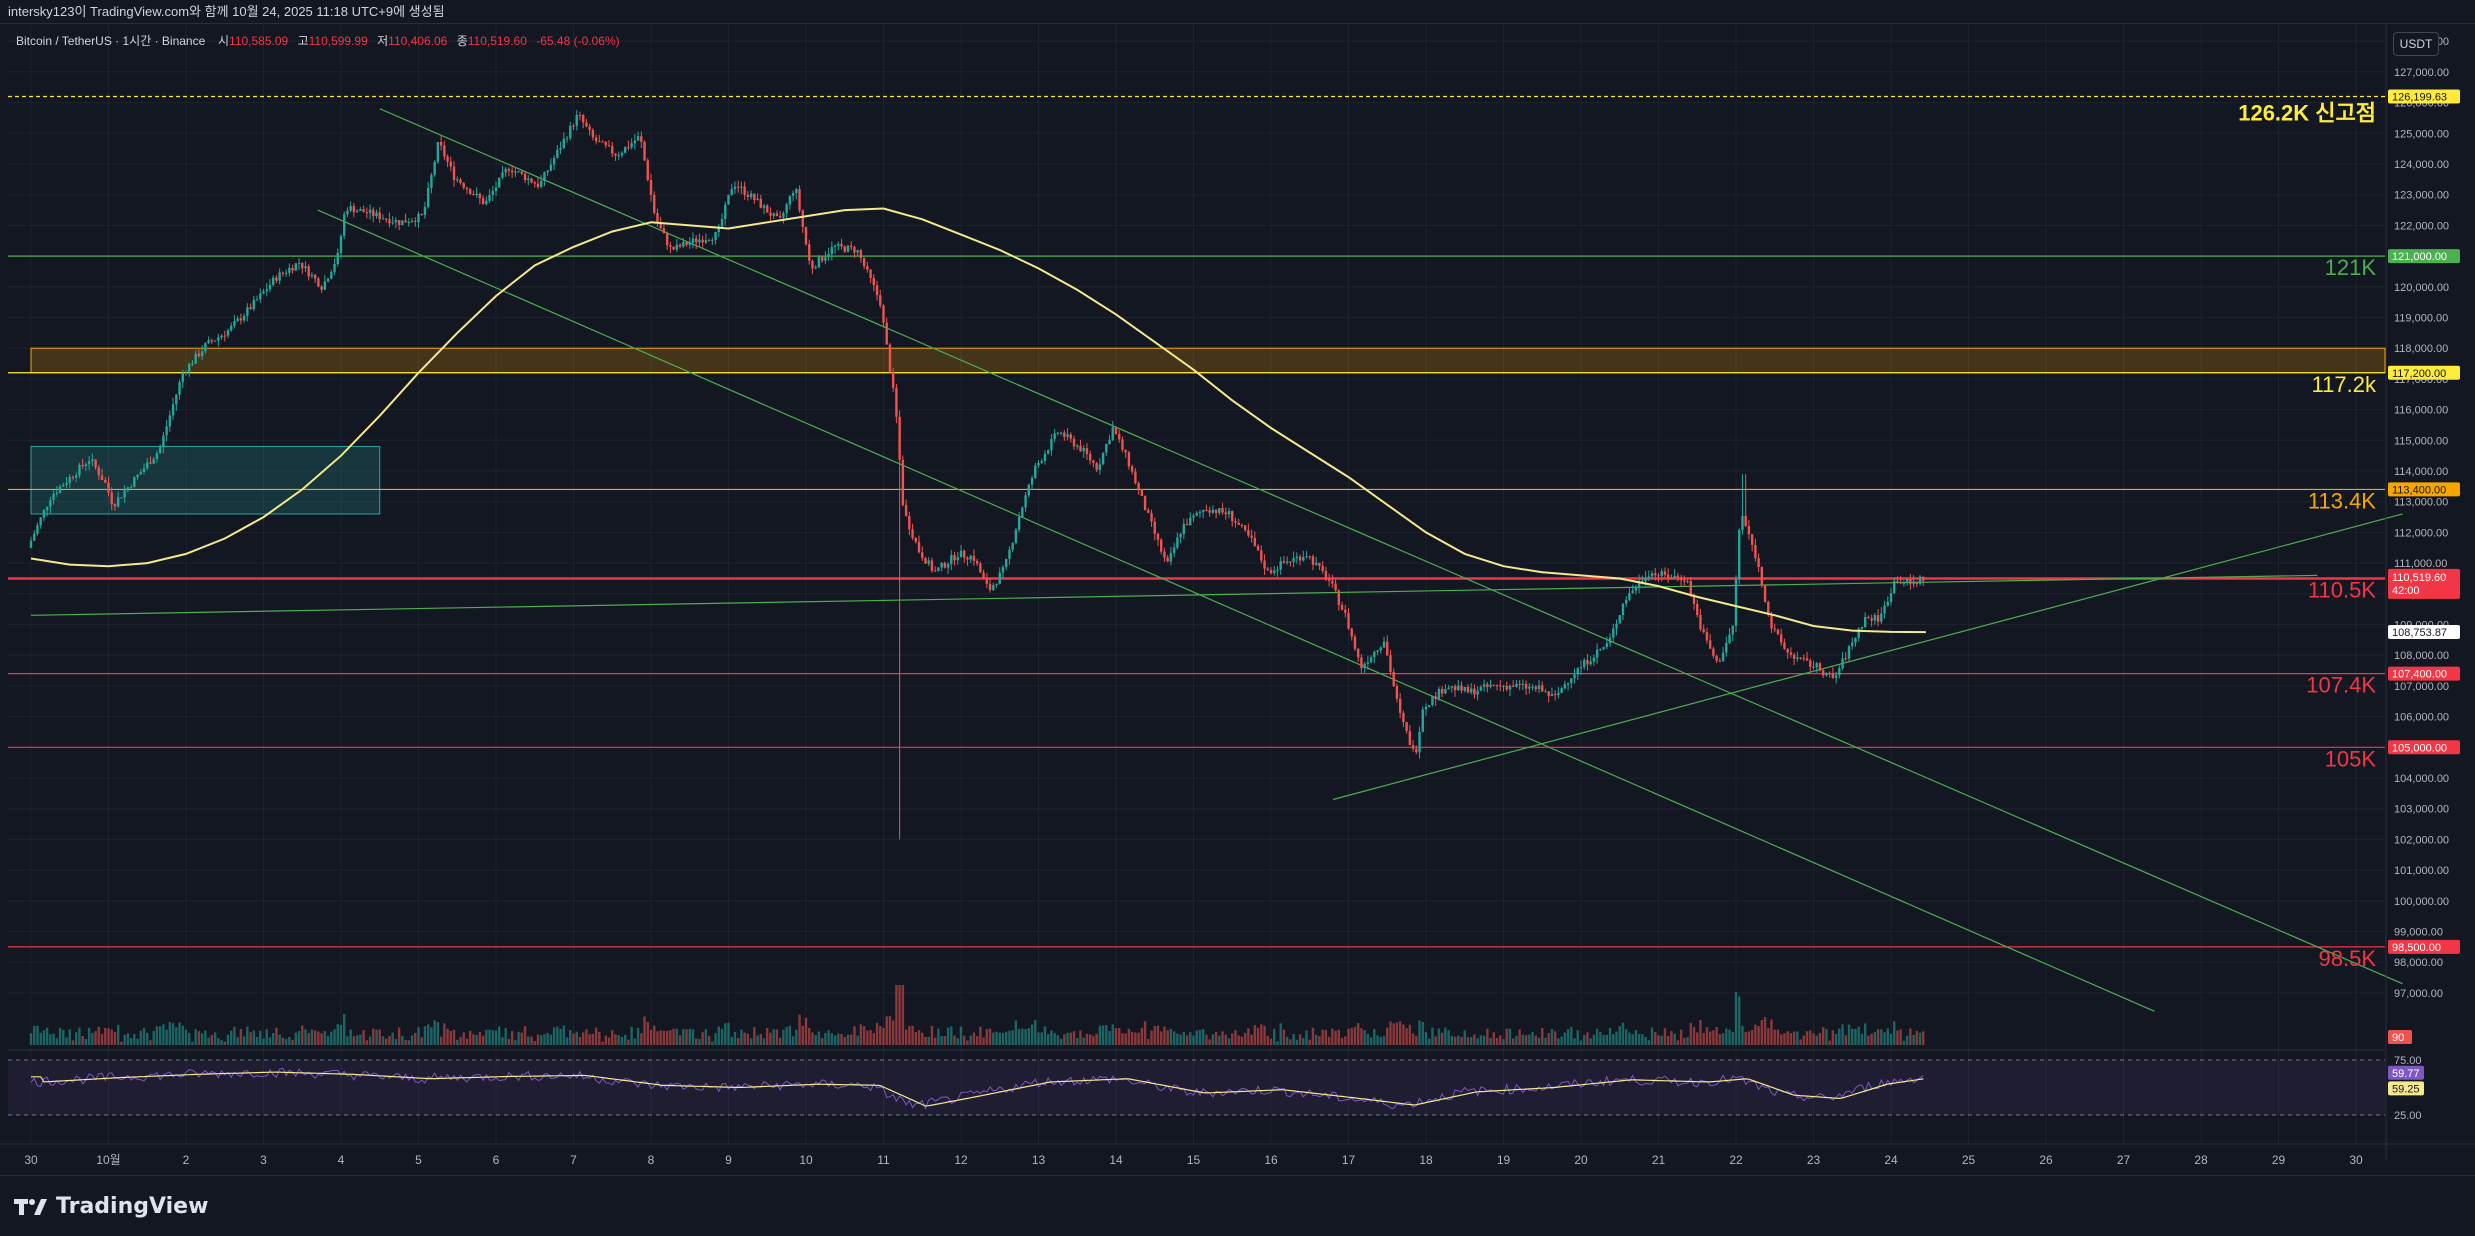  What do you see at coordinates (2421, 503) in the screenshot?
I see `price-tick-label: 113,000.00` at bounding box center [2421, 503].